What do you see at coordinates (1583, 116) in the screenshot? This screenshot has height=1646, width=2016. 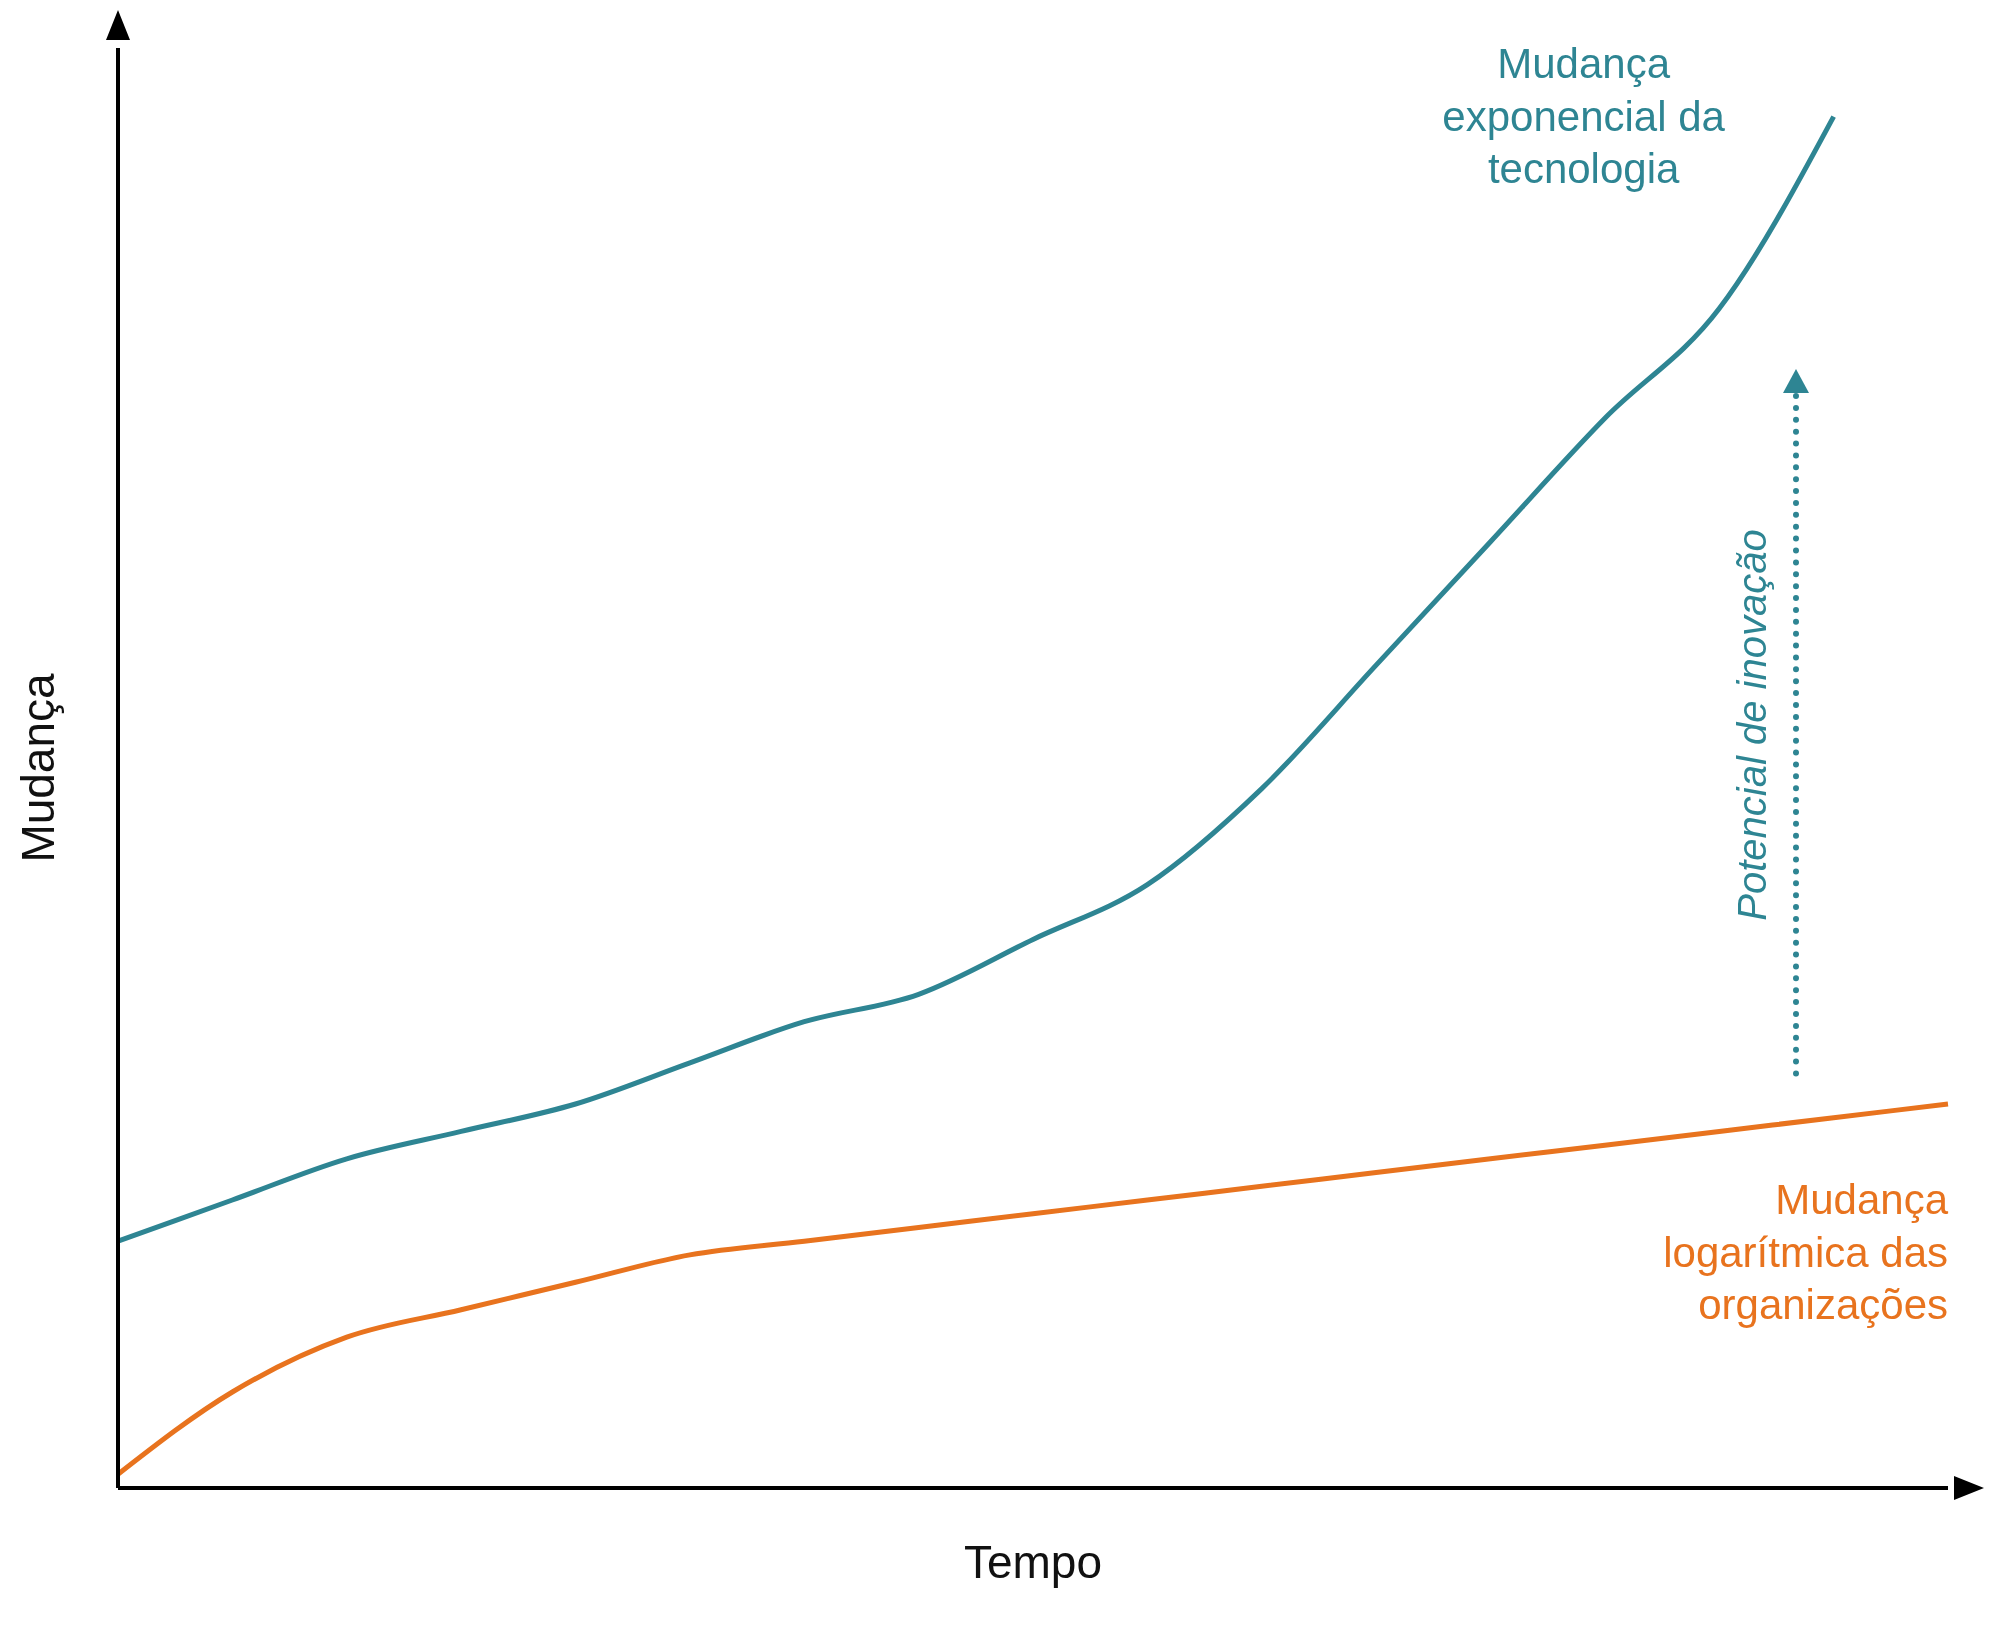 I see `series-label: Mudança exponencial da tecnologia` at bounding box center [1583, 116].